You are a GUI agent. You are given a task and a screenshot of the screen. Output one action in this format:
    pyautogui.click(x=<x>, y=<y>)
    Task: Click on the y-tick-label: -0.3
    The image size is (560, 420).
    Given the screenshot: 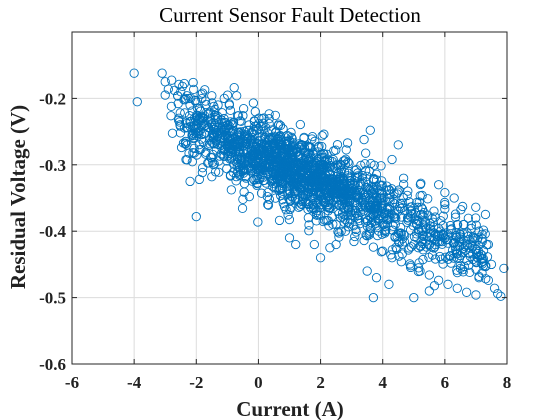 What is the action you would take?
    pyautogui.click(x=52, y=165)
    